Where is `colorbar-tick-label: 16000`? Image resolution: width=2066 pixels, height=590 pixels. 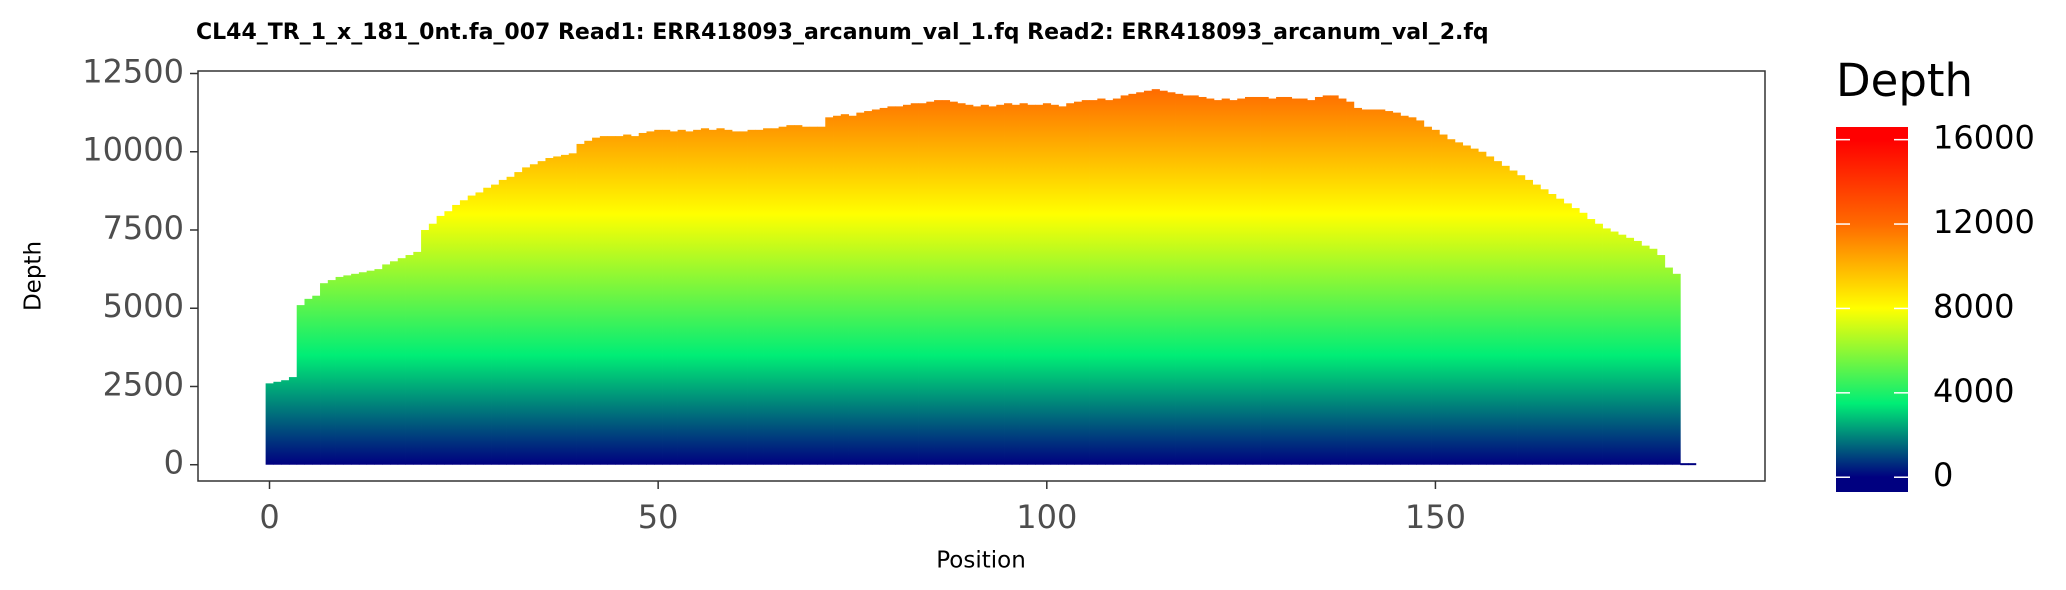 colorbar-tick-label: 16000 is located at coordinates (1984, 138).